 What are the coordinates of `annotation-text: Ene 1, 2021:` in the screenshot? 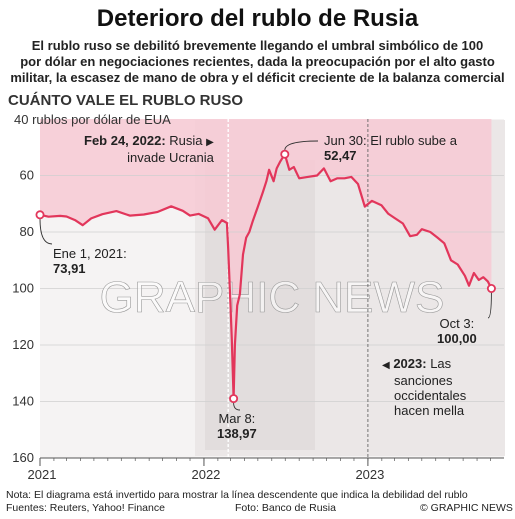 It's located at (90, 253).